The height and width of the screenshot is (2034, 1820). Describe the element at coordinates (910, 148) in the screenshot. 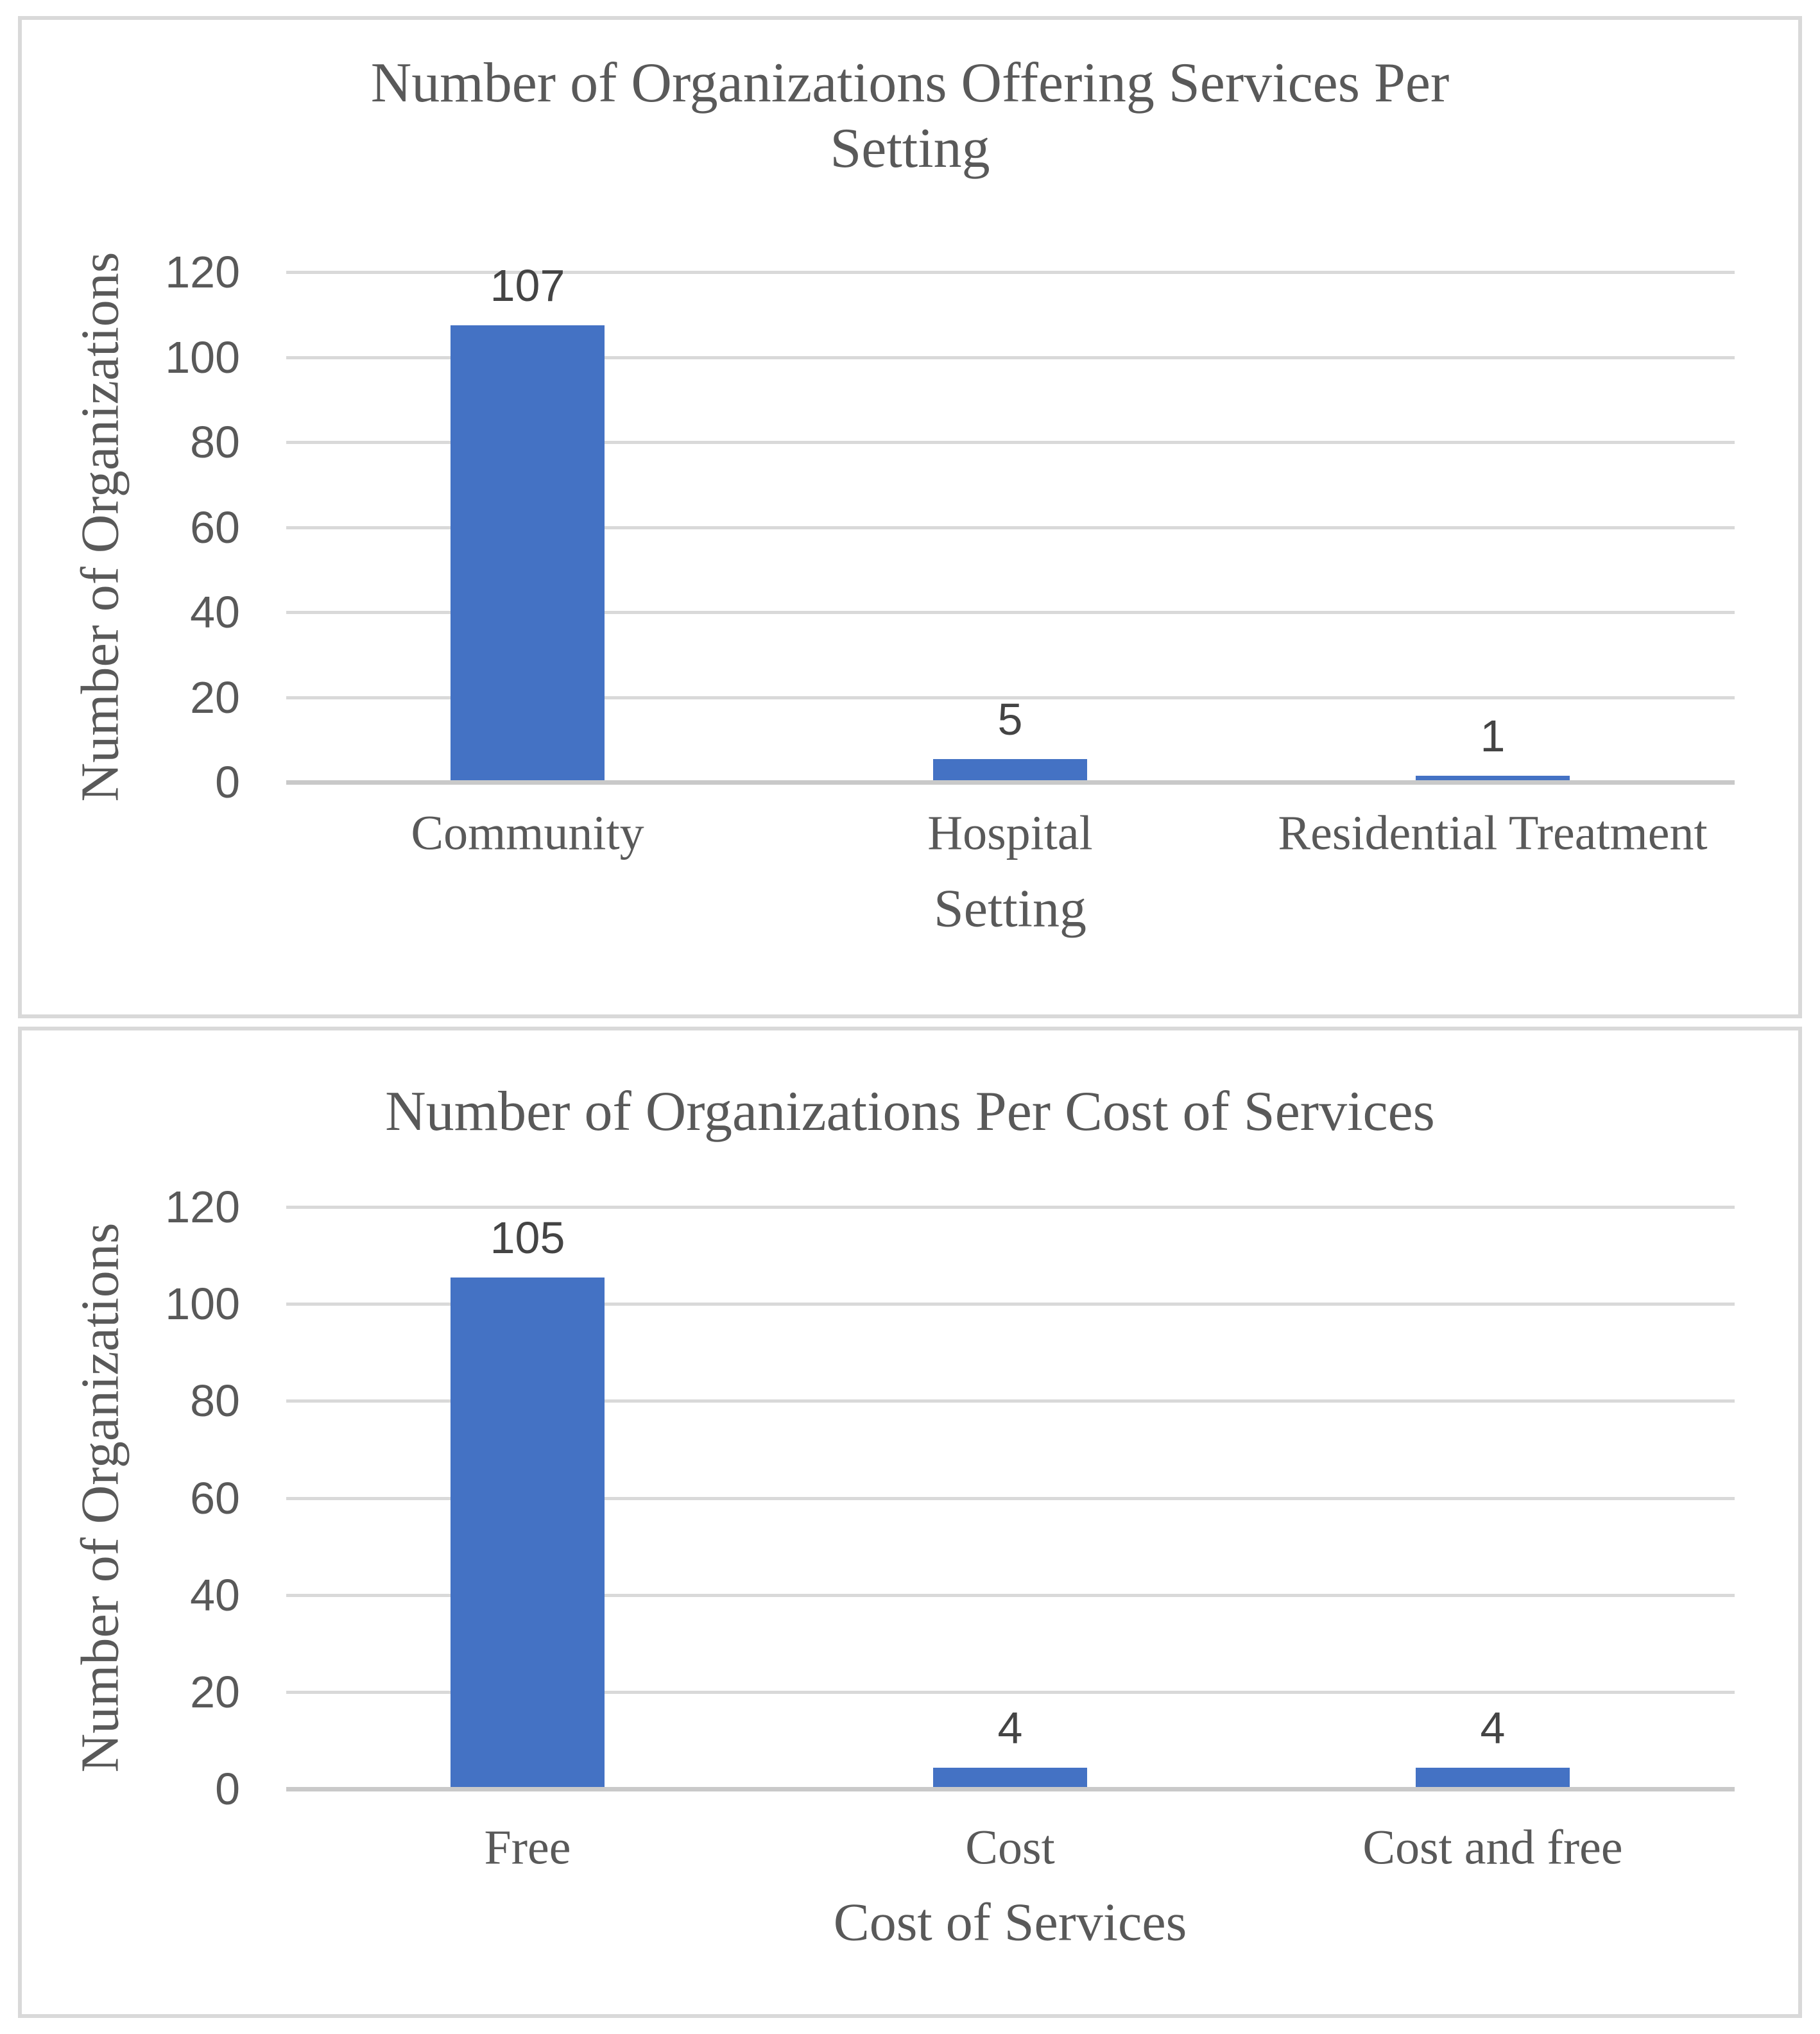

I see `chart-title-line-2: Setting` at that location.